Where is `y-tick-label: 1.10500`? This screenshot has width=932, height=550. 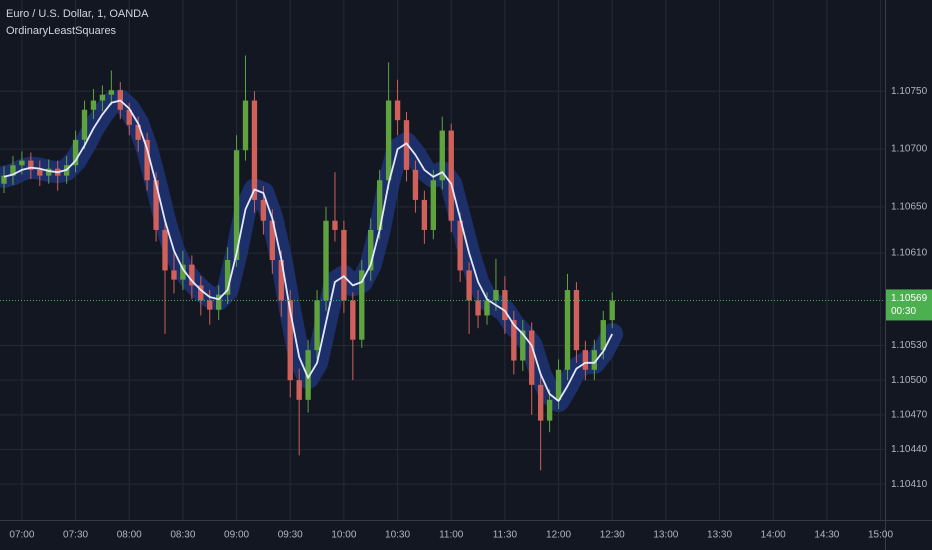 y-tick-label: 1.10500 is located at coordinates (909, 380).